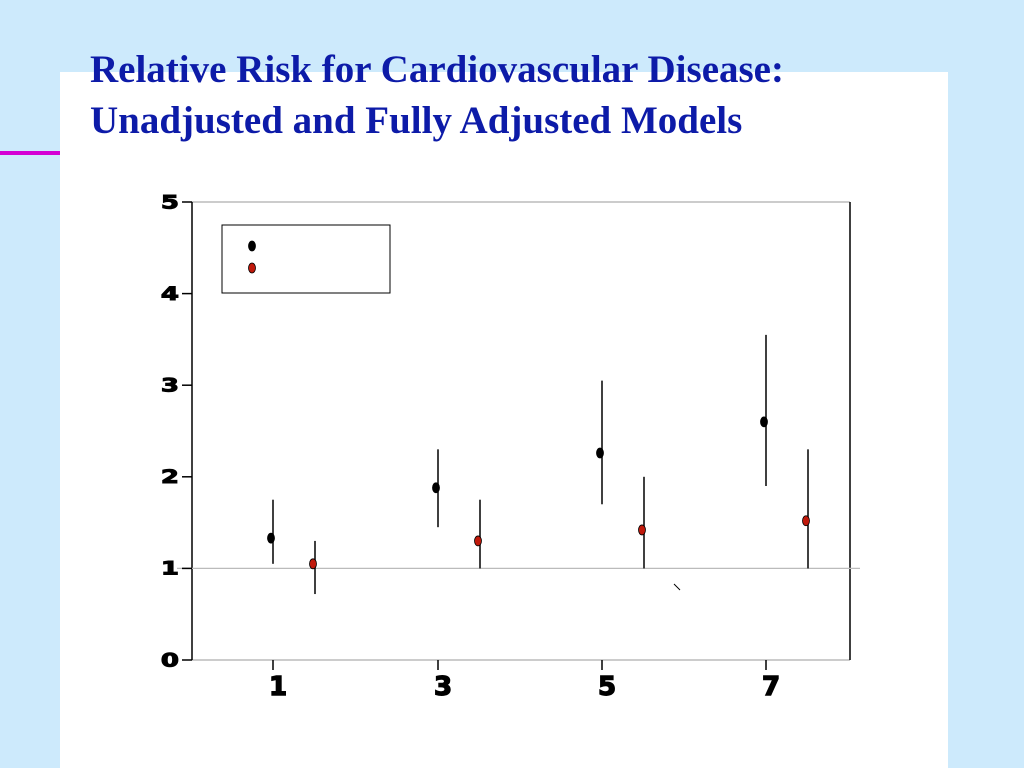  Describe the element at coordinates (771, 687) in the screenshot. I see `x-tick-label: 7` at that location.